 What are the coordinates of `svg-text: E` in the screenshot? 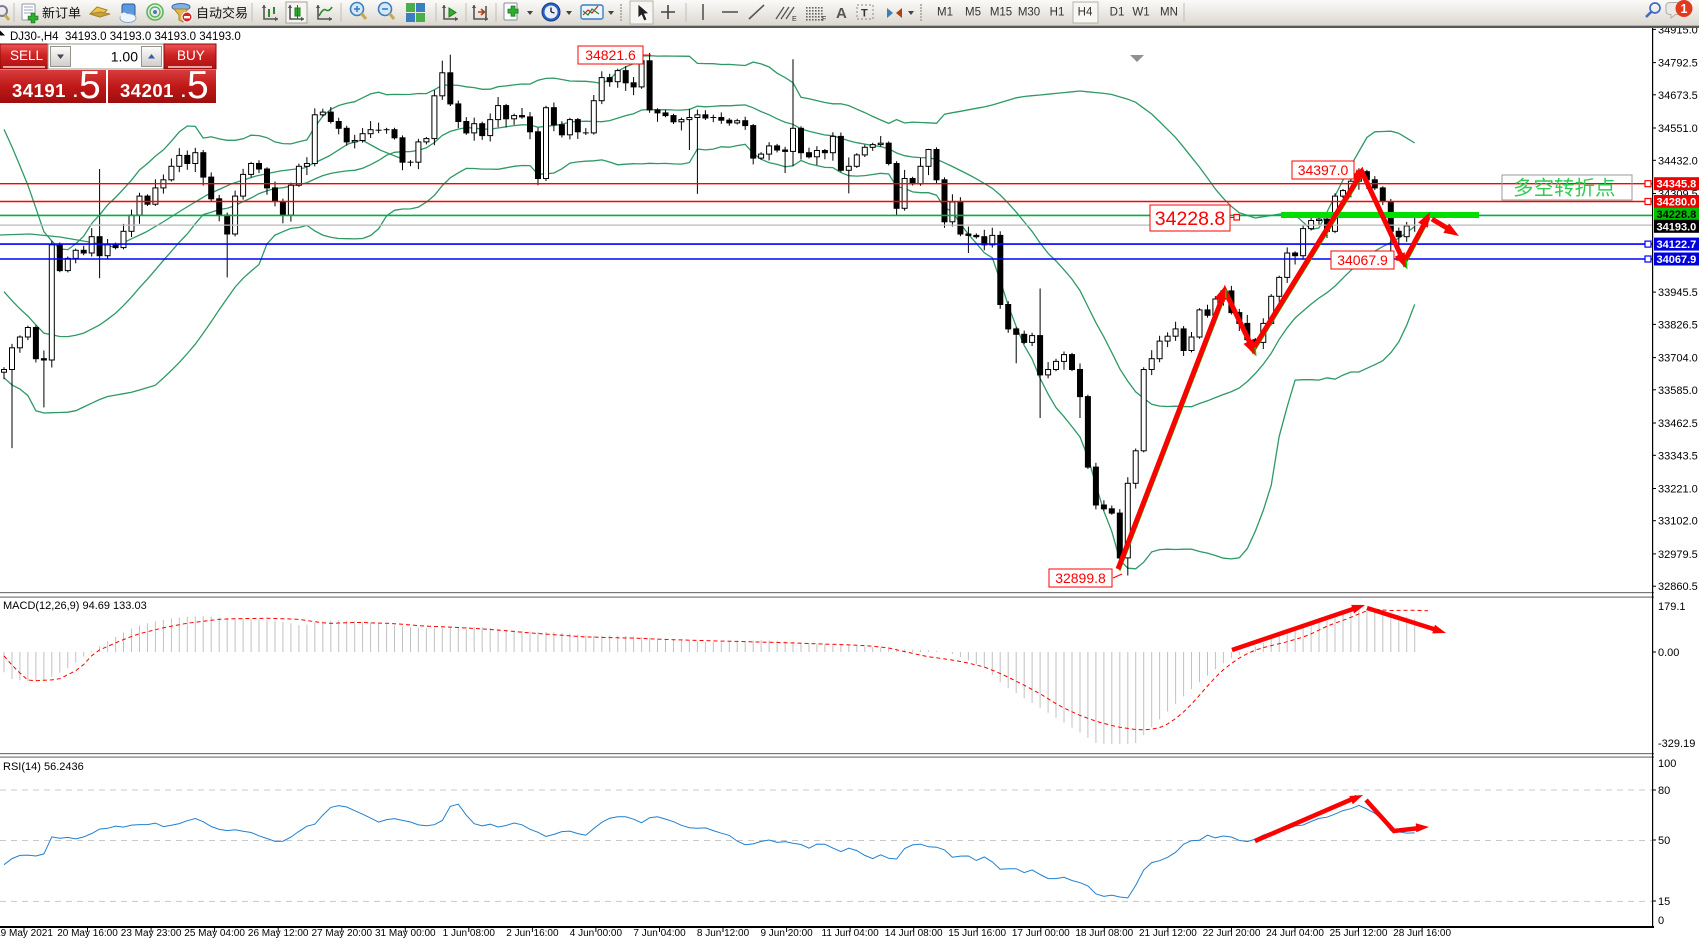 It's located at (794, 19).